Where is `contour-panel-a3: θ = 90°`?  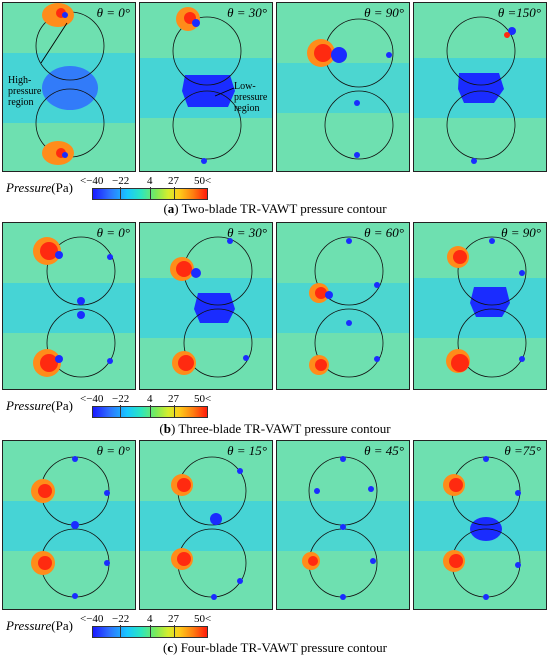
contour-panel-a3: θ = 90° is located at coordinates (343, 87).